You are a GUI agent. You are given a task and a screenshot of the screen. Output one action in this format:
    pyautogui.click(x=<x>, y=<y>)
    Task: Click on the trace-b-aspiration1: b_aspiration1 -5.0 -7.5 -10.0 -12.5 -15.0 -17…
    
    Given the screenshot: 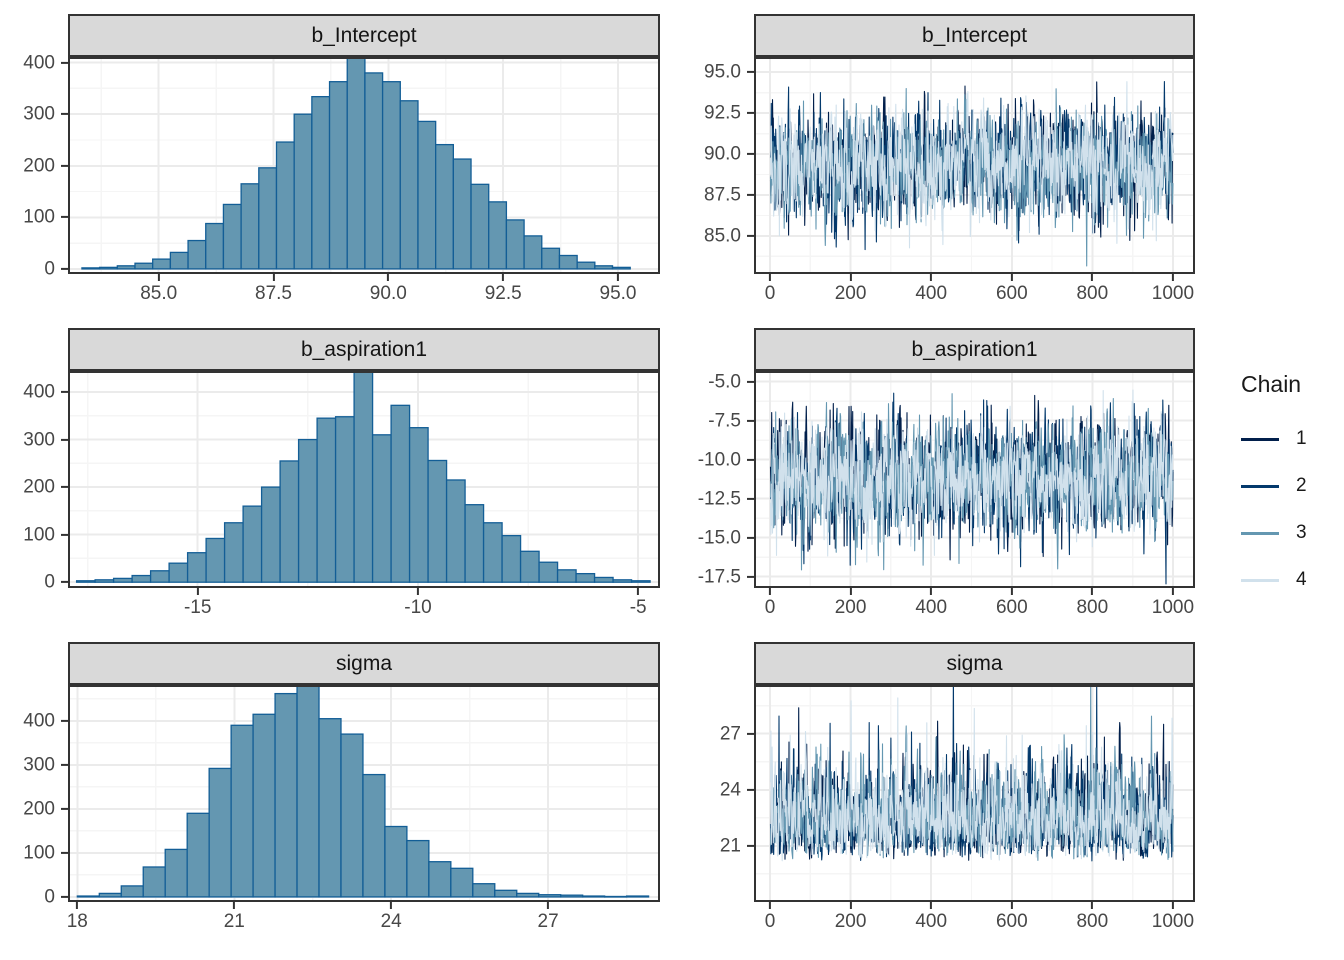 What is the action you would take?
    pyautogui.click(x=944, y=474)
    